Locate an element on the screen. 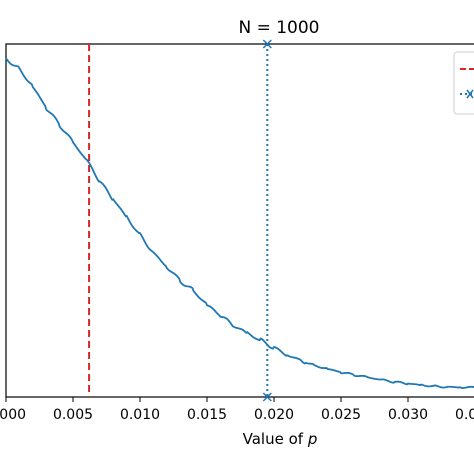 This screenshot has height=474, width=474. x-axis-title: Value of p is located at coordinates (280, 439).